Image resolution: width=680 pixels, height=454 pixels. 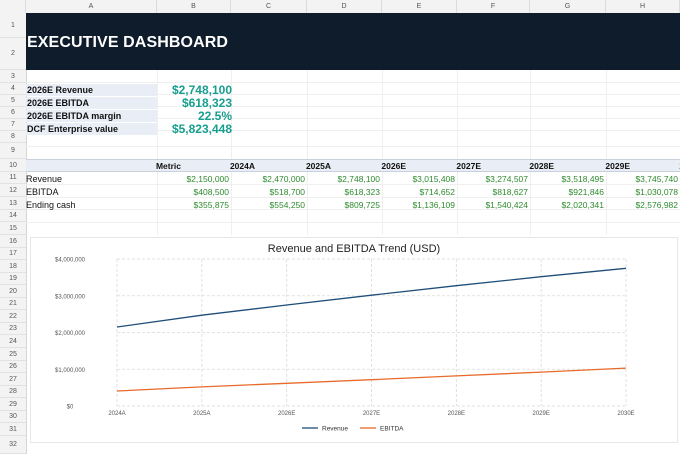 I want to click on row-header-10: 10, so click(x=13, y=165).